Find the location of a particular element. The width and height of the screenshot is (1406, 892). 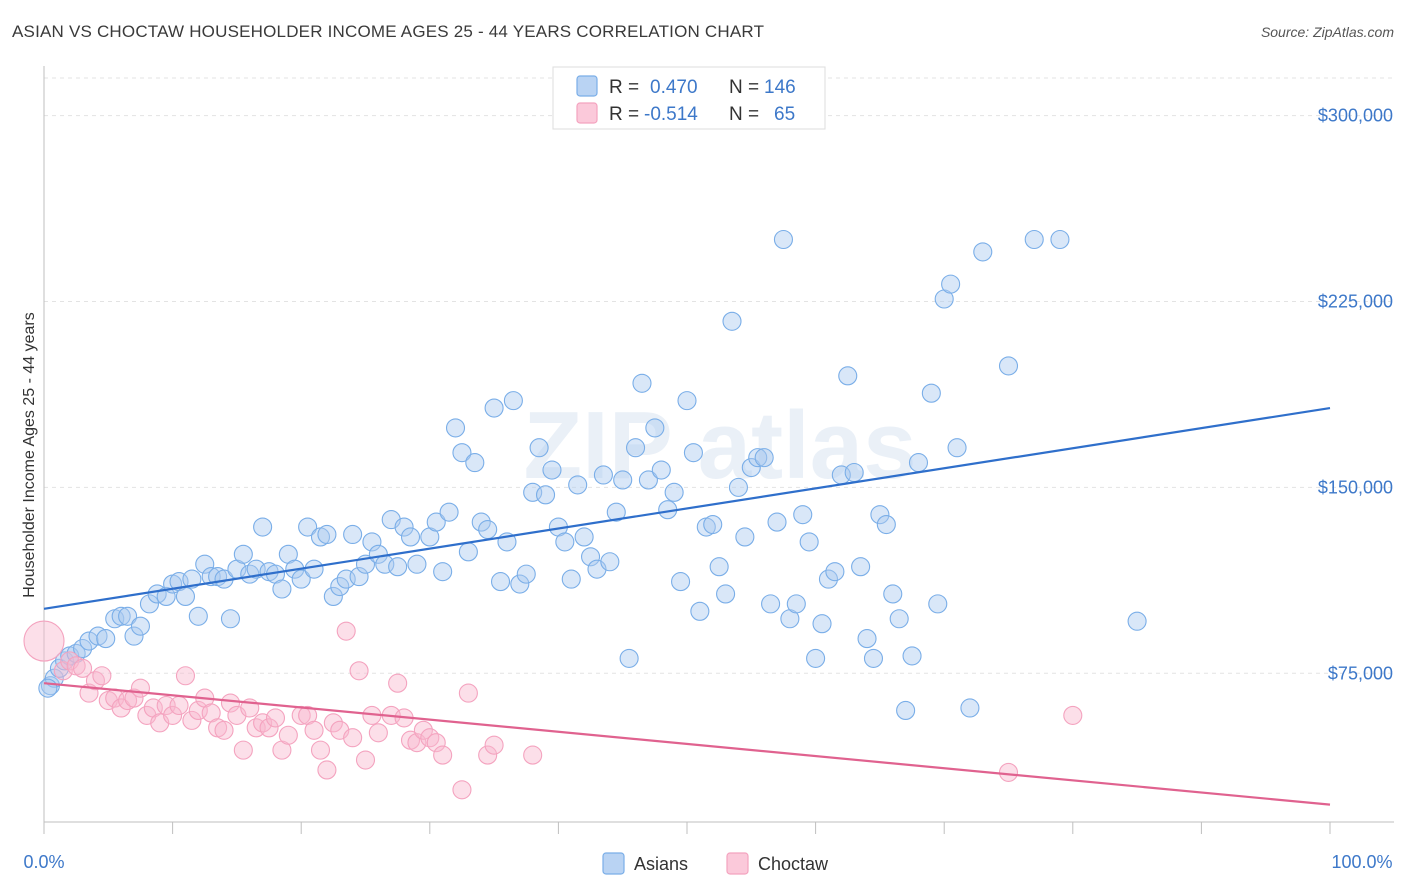

legend-r-value-choctaw: -0.514 is located at coordinates (671, 114).